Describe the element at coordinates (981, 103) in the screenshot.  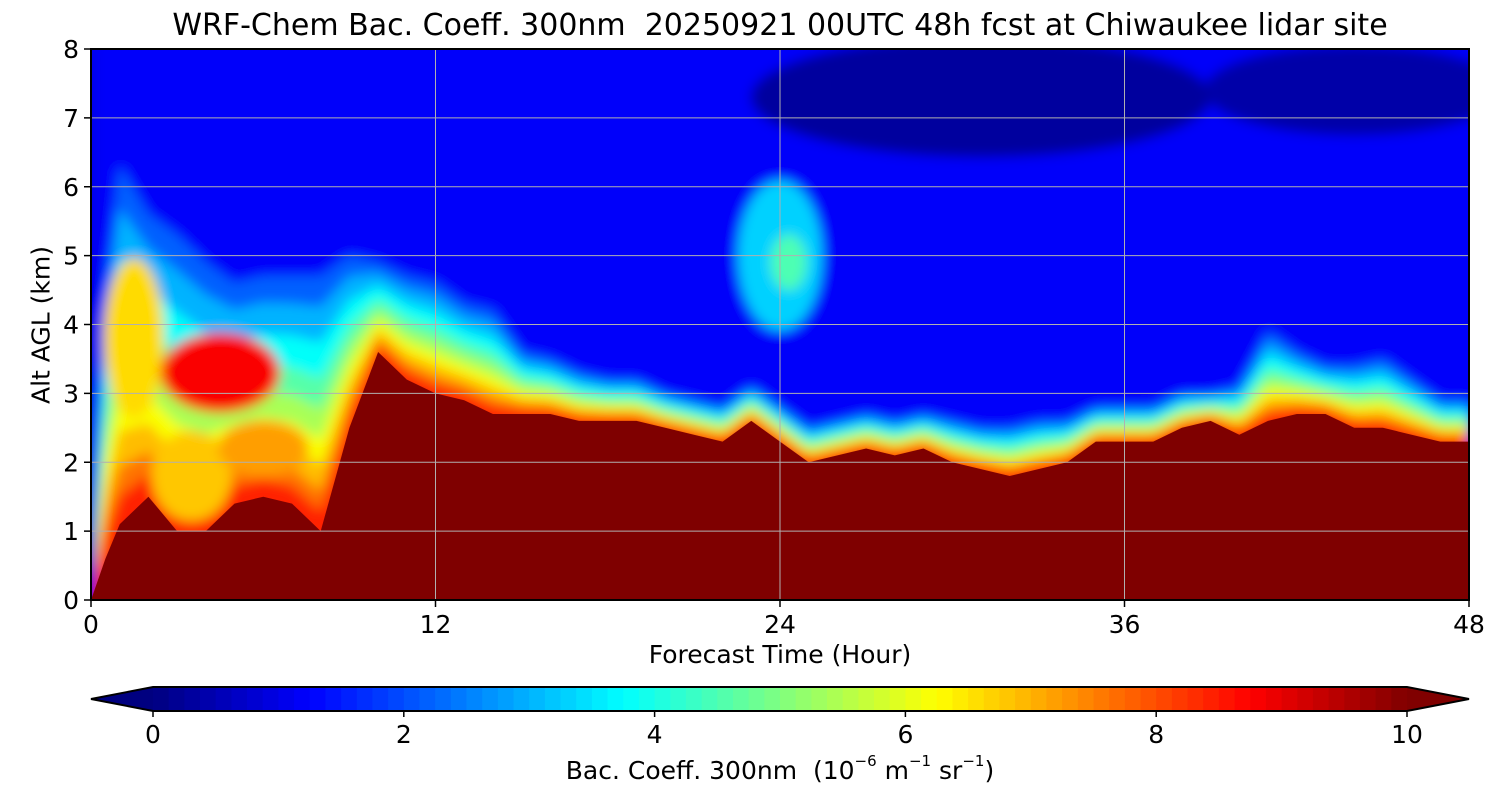
I see `clean-air-region` at that location.